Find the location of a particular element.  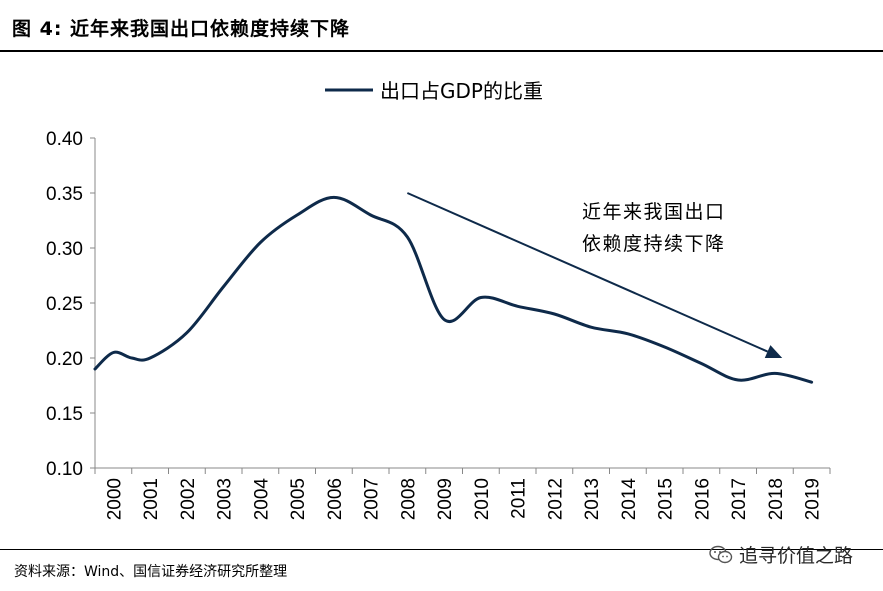

x-tick-label: 2019 is located at coordinates (813, 499).